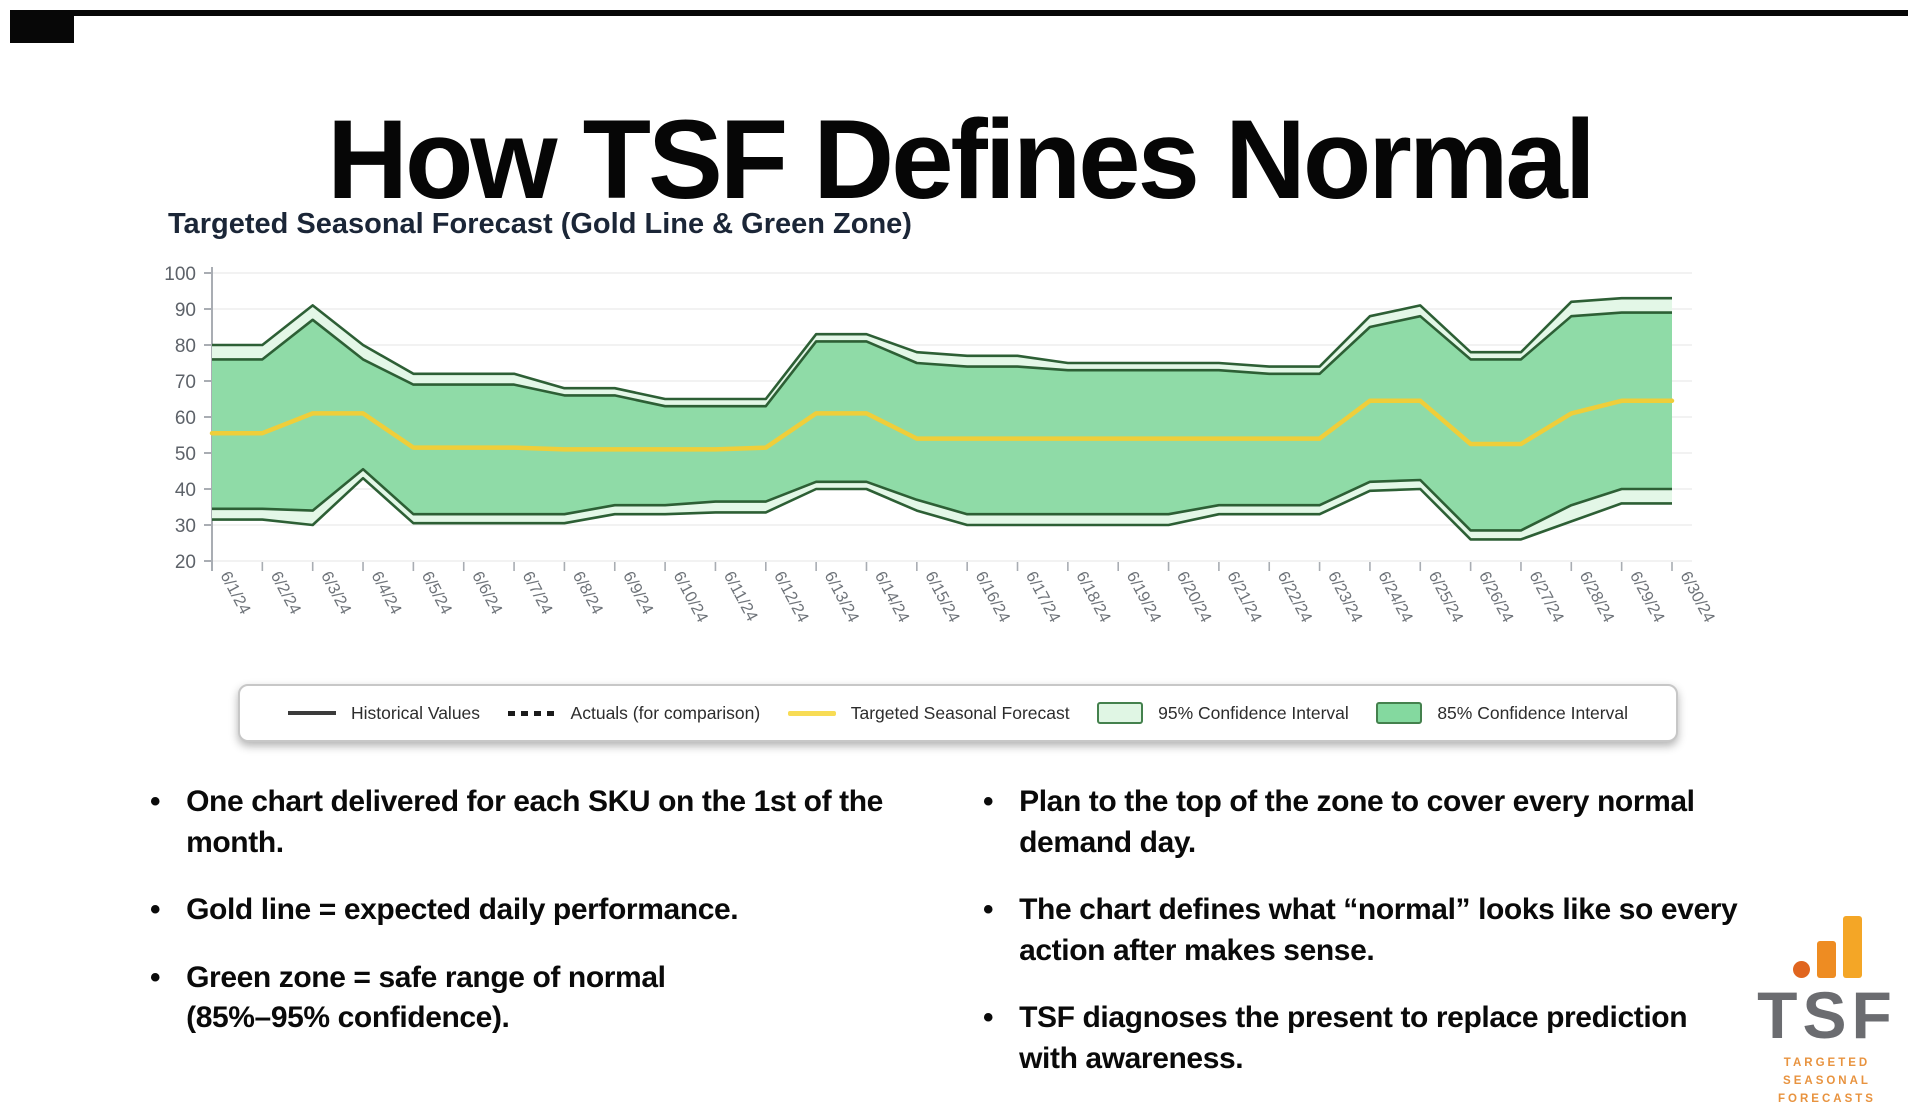  Describe the element at coordinates (1253, 712) in the screenshot. I see `legend-label: 95% Confidence Interval` at that location.